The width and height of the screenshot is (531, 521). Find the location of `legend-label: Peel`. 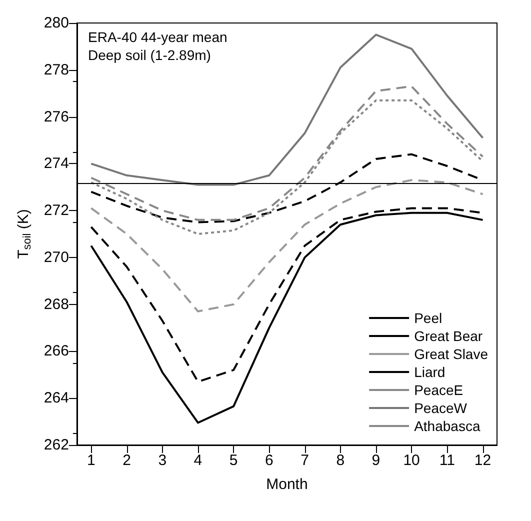

legend-label: Peel is located at coordinates (428, 318).